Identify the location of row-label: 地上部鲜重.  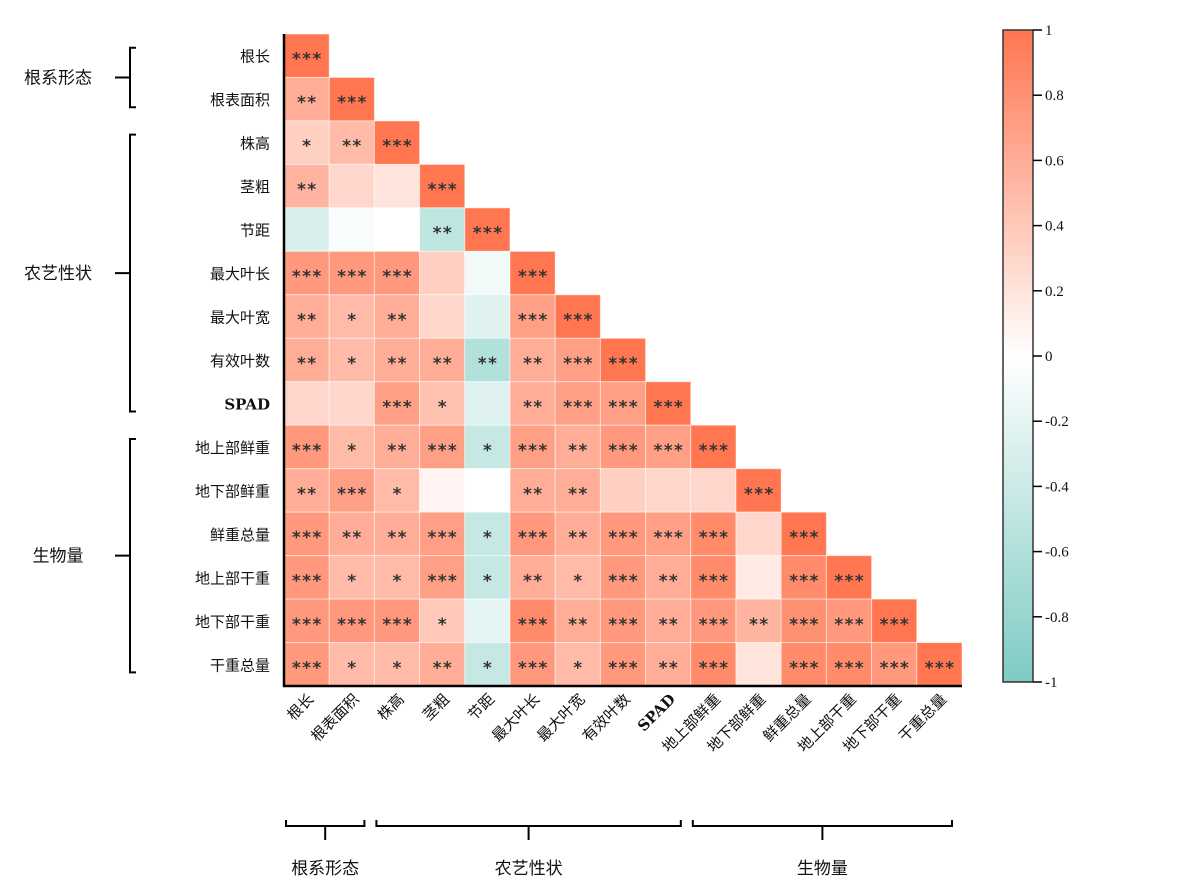
(232, 448).